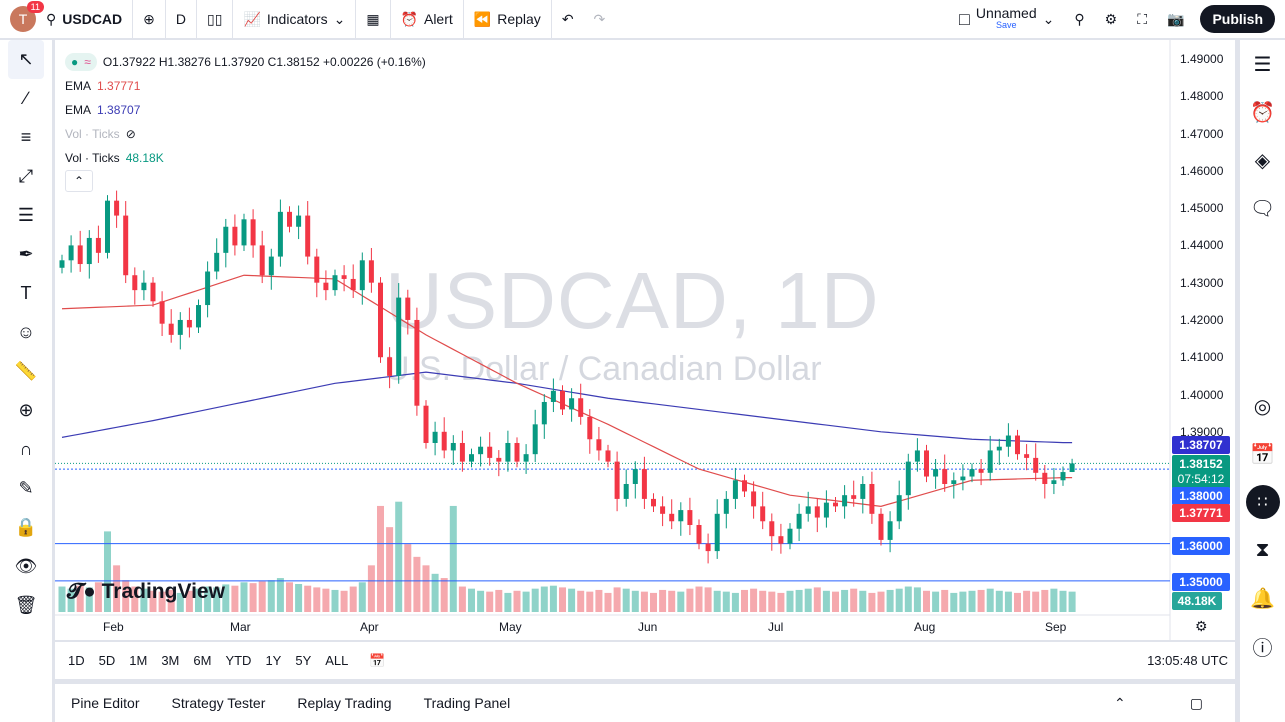 This screenshot has width=1285, height=722. Describe the element at coordinates (1262, 550) in the screenshot. I see `streams-button: ⧗` at that location.